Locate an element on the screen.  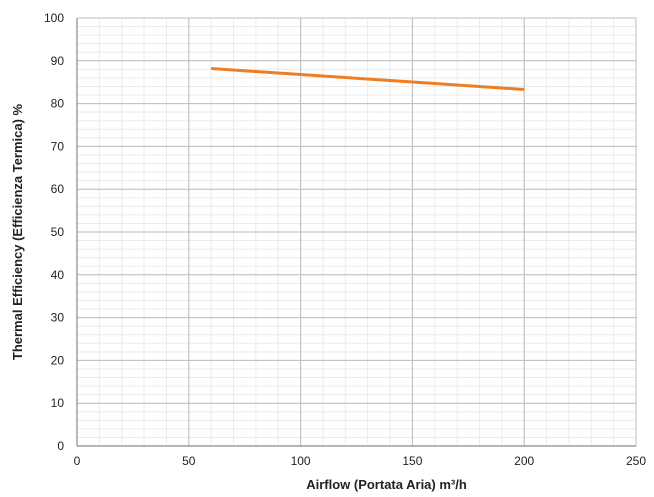
y-tick-label: 90 is located at coordinates (58, 61).